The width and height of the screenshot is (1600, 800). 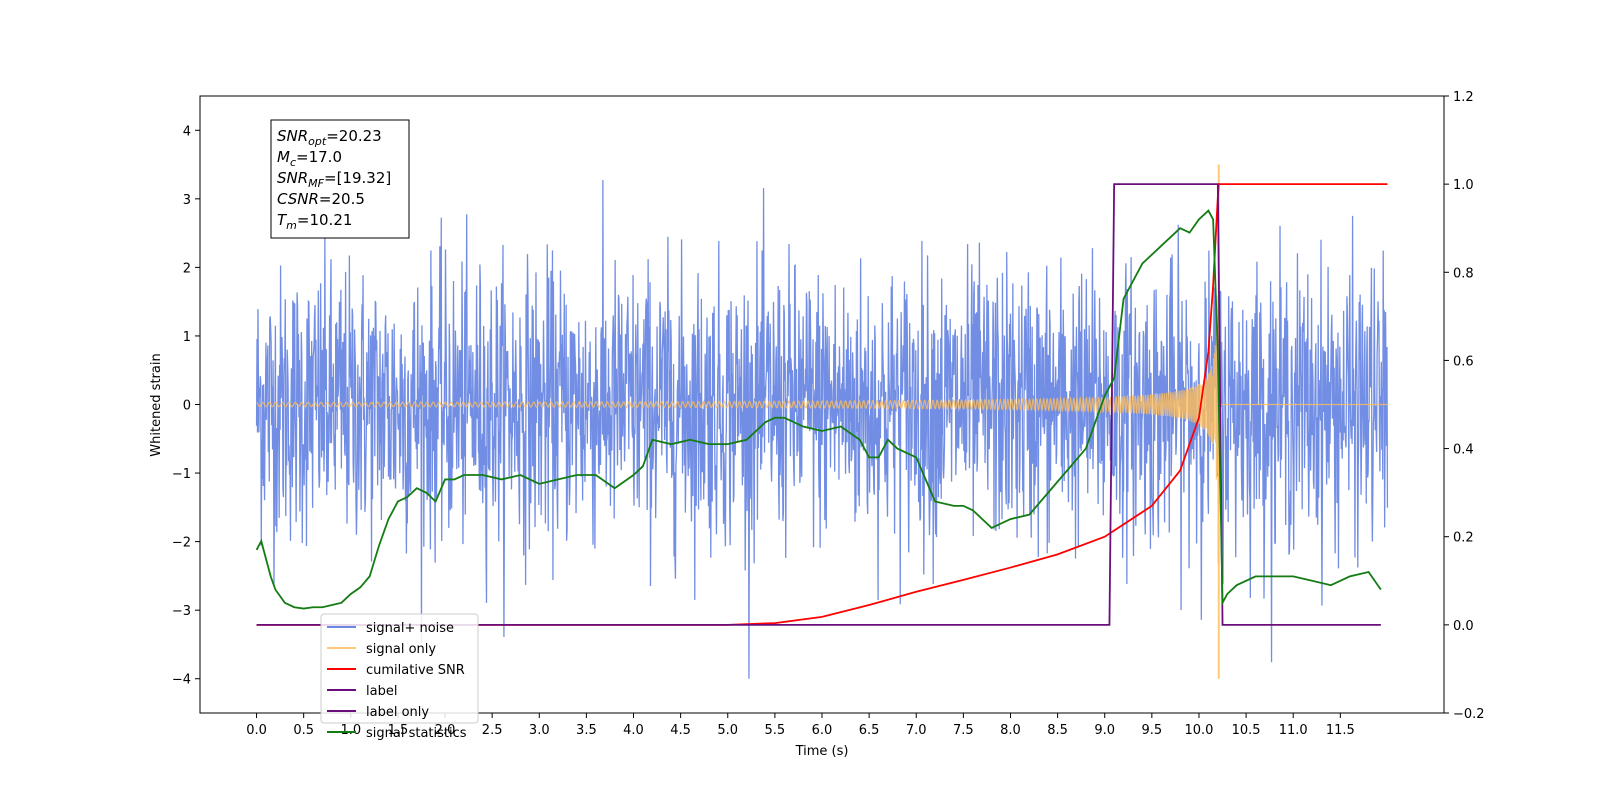 What do you see at coordinates (187, 131) in the screenshot?
I see `y-tick-label: 4` at bounding box center [187, 131].